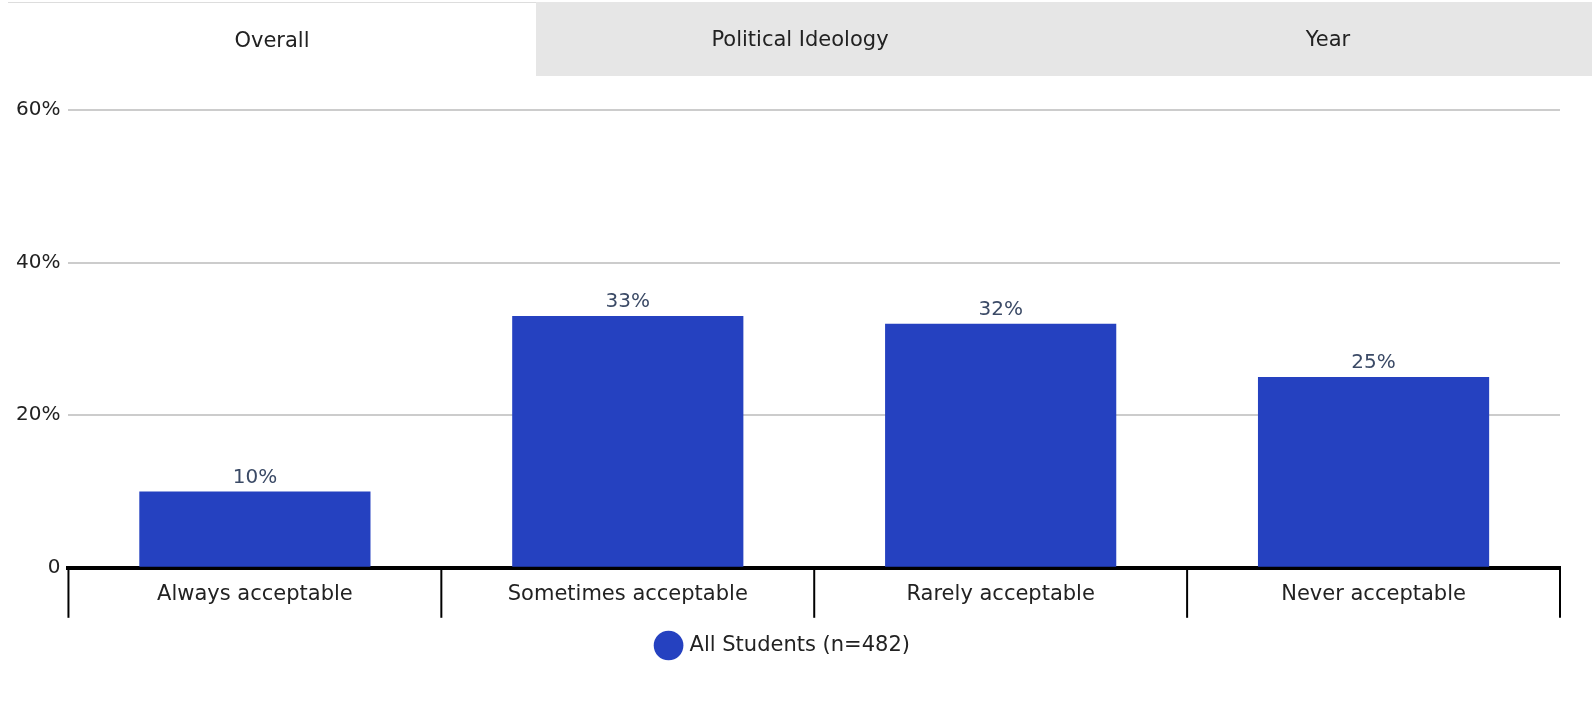  What do you see at coordinates (800, 39) in the screenshot?
I see `text: Political Ideology` at bounding box center [800, 39].